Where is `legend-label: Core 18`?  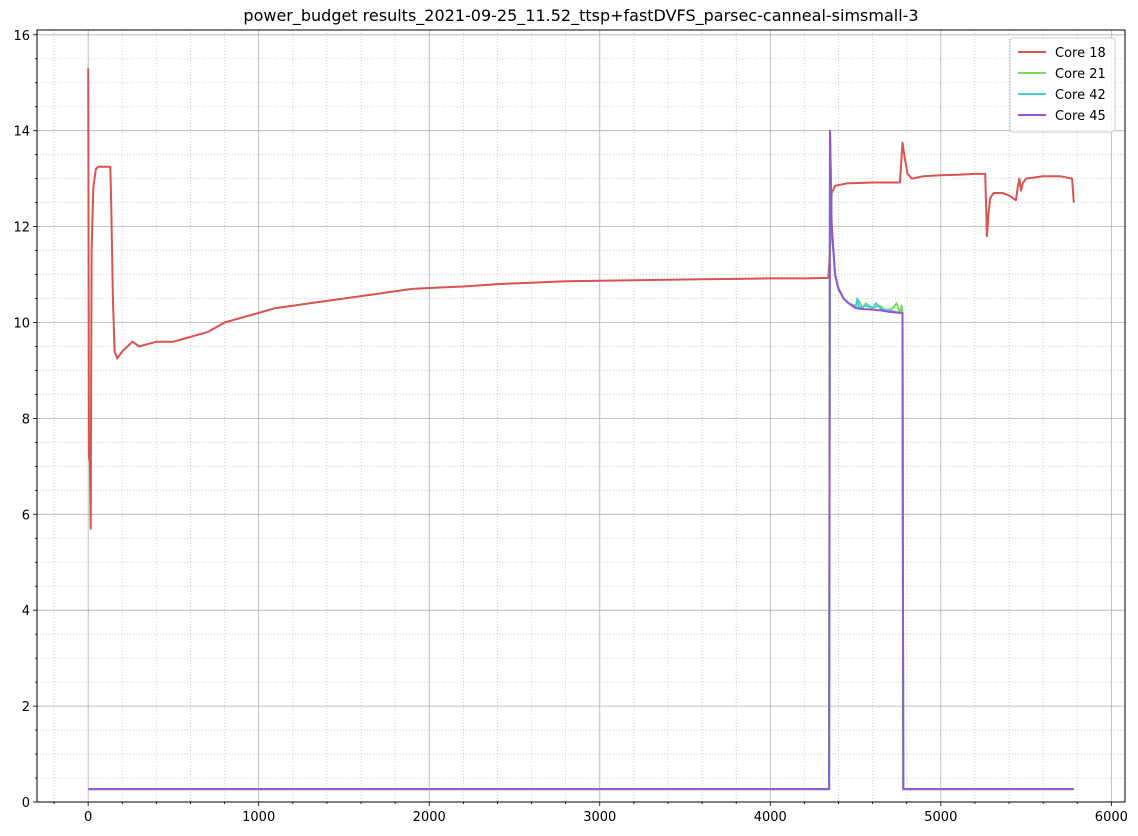
legend-label: Core 18 is located at coordinates (1080, 53).